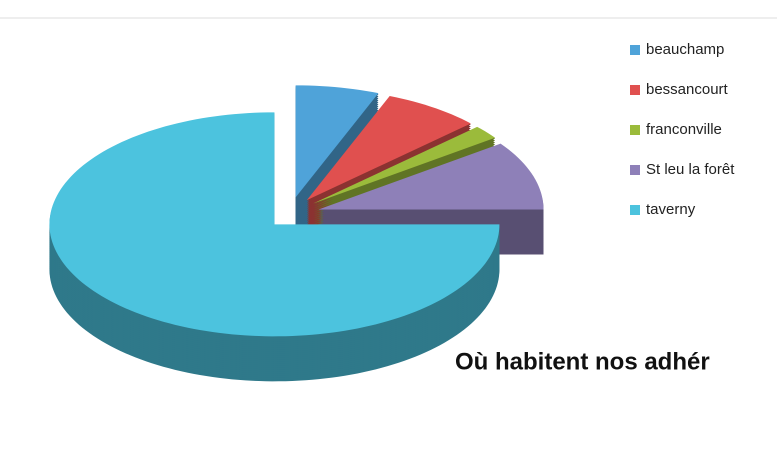 Image resolution: width=777 pixels, height=475 pixels. Describe the element at coordinates (685, 49) in the screenshot. I see `legend-label: beauchamp` at that location.